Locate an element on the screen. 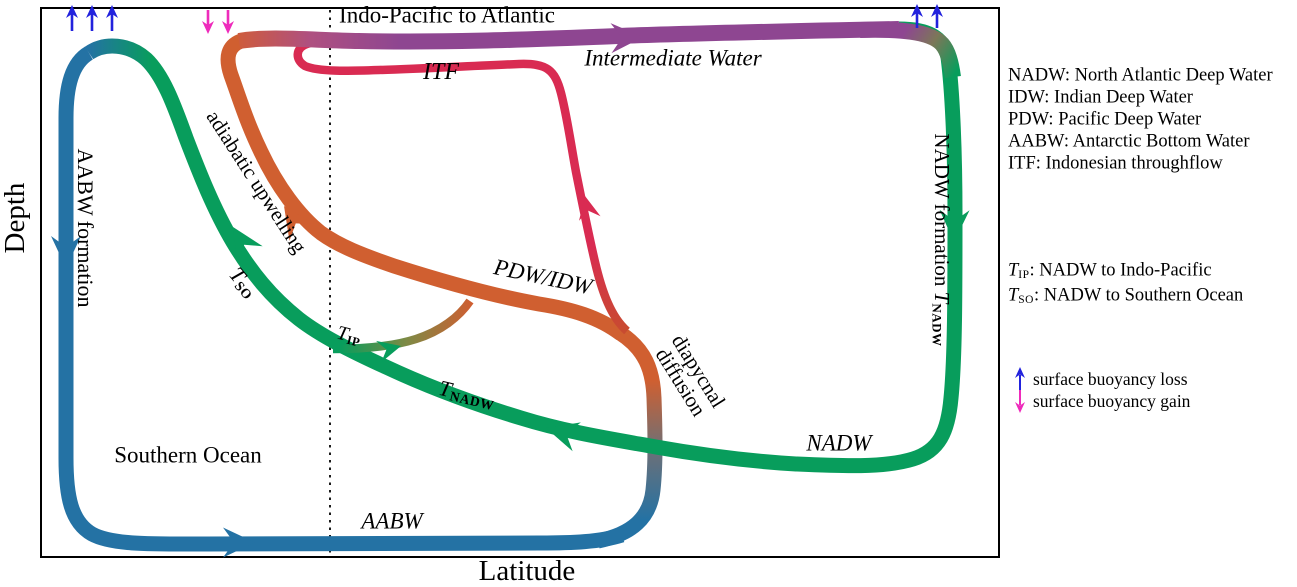 This screenshot has height=587, width=1297. southern-ocean-label: Southern Ocean is located at coordinates (188, 455).